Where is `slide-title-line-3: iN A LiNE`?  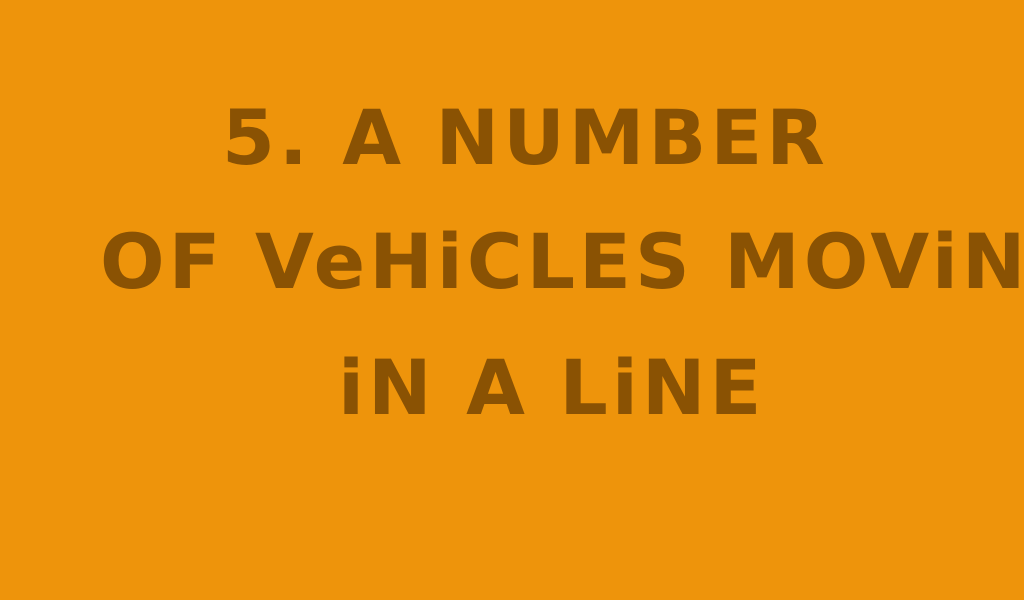 slide-title-line-3: iN A LiNE is located at coordinates (552, 387).